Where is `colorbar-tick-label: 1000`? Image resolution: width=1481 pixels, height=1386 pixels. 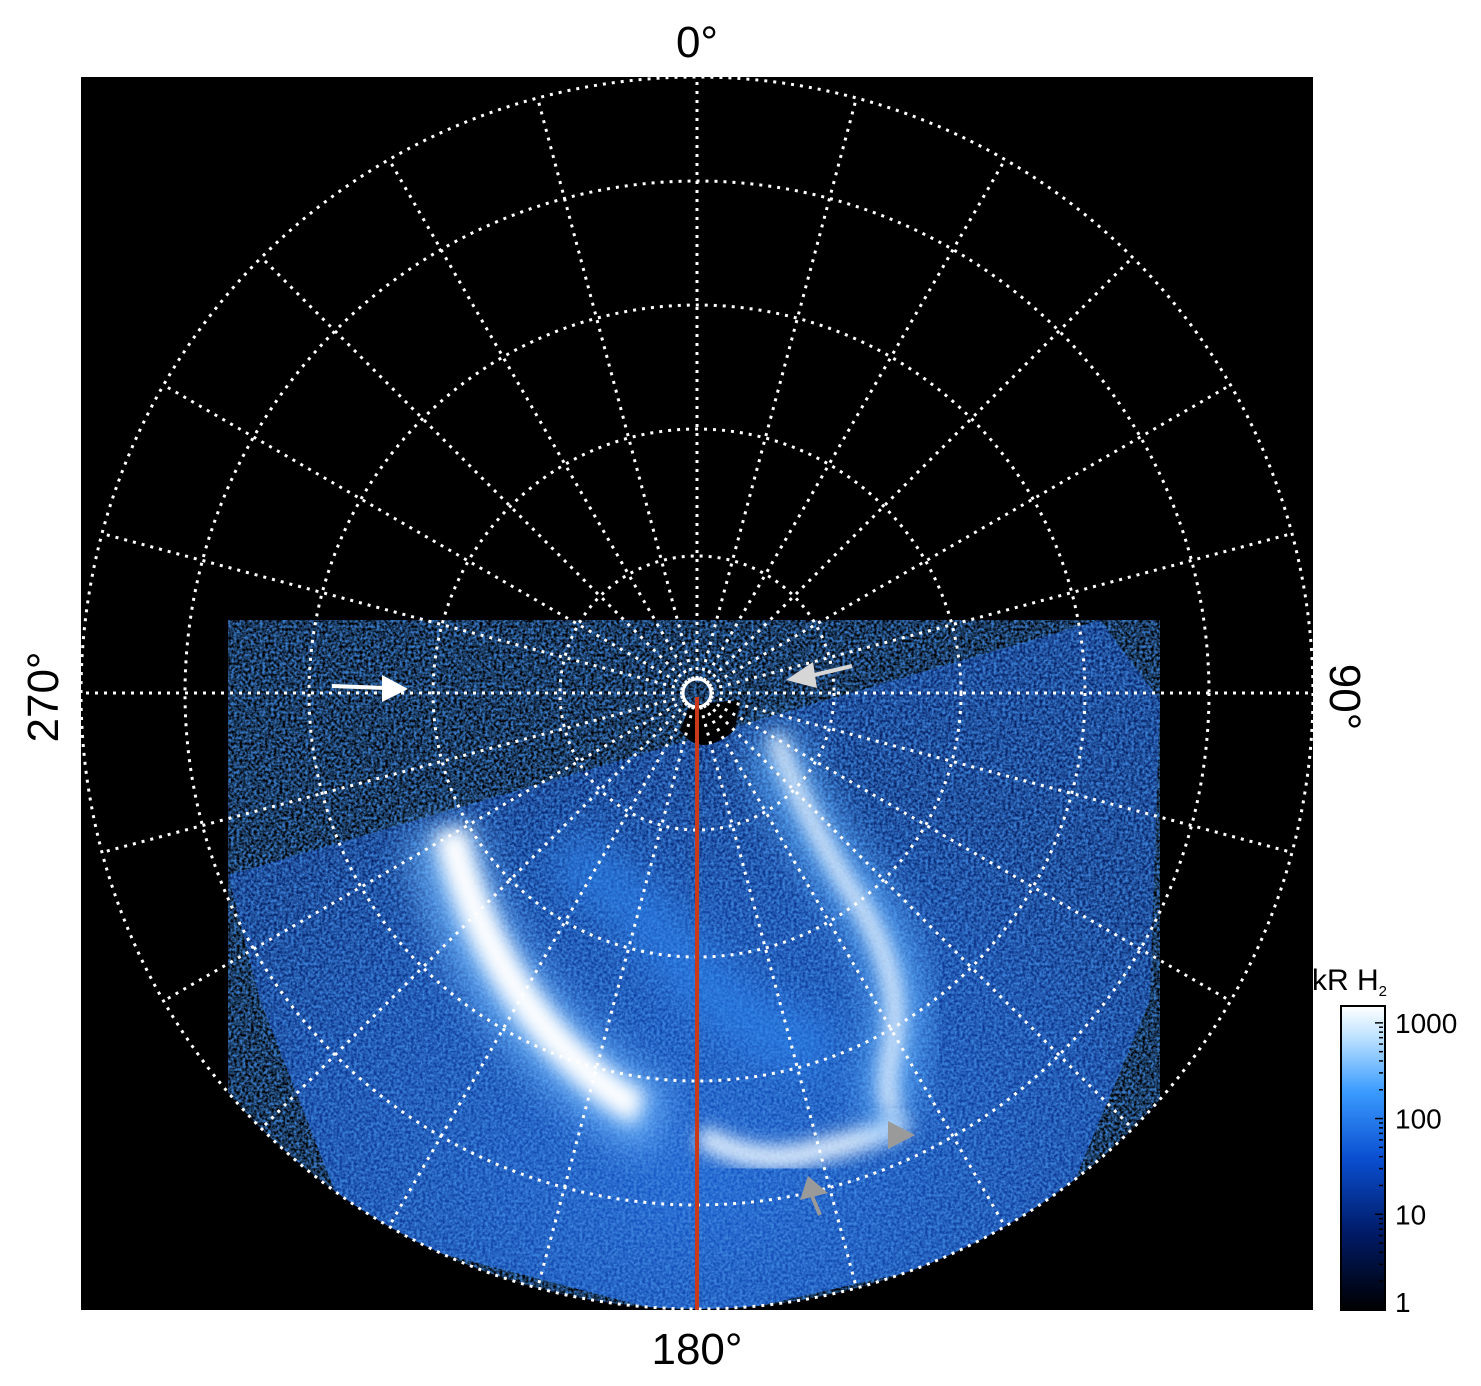
colorbar-tick-label: 1000 is located at coordinates (1426, 1023).